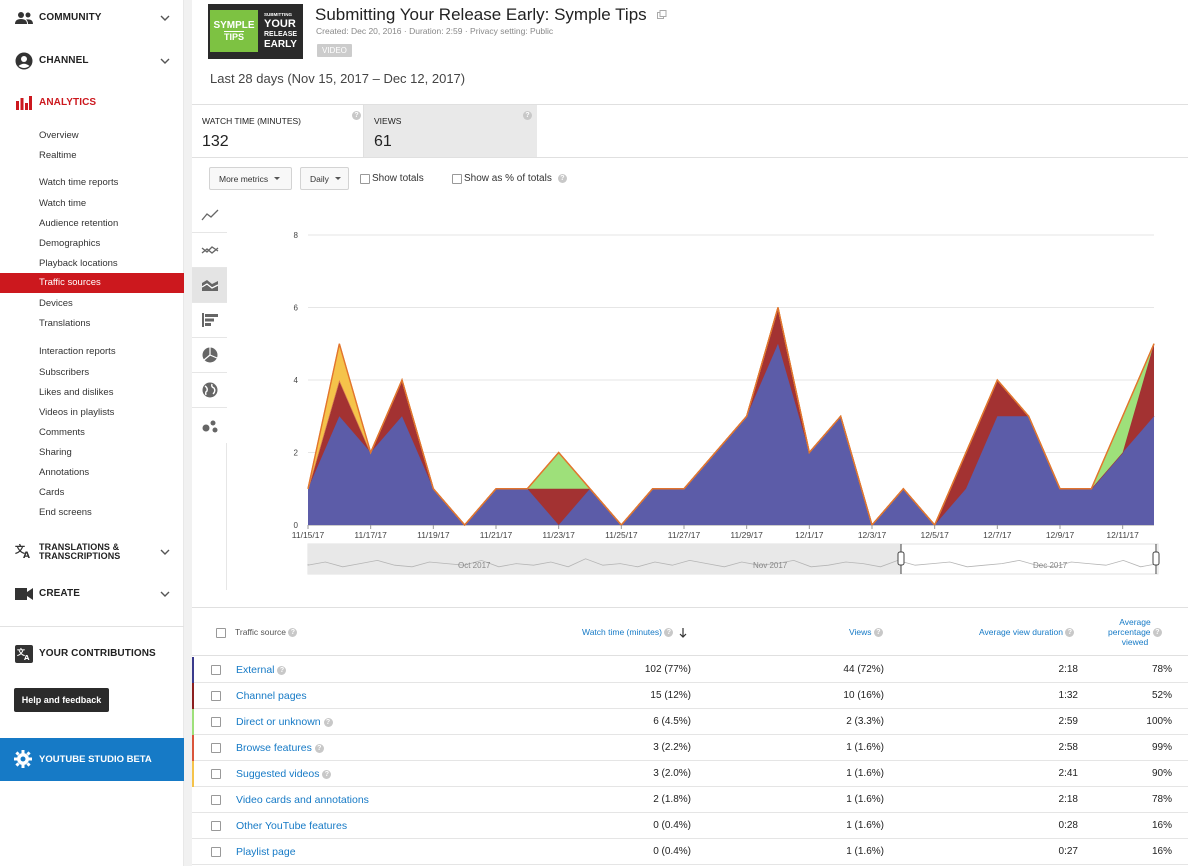 The height and width of the screenshot is (866, 1188). I want to click on header-watch-time: Watch time (minutes) ?, so click(634, 632).